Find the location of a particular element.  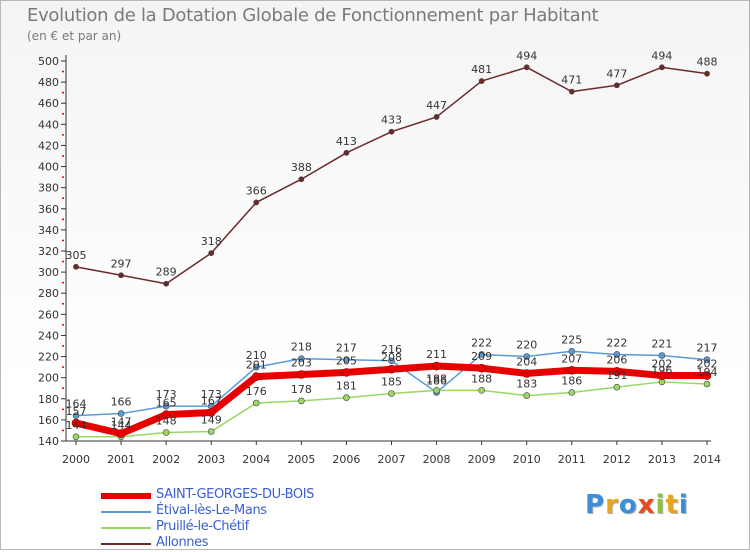

data-label: 164 is located at coordinates (76, 404).